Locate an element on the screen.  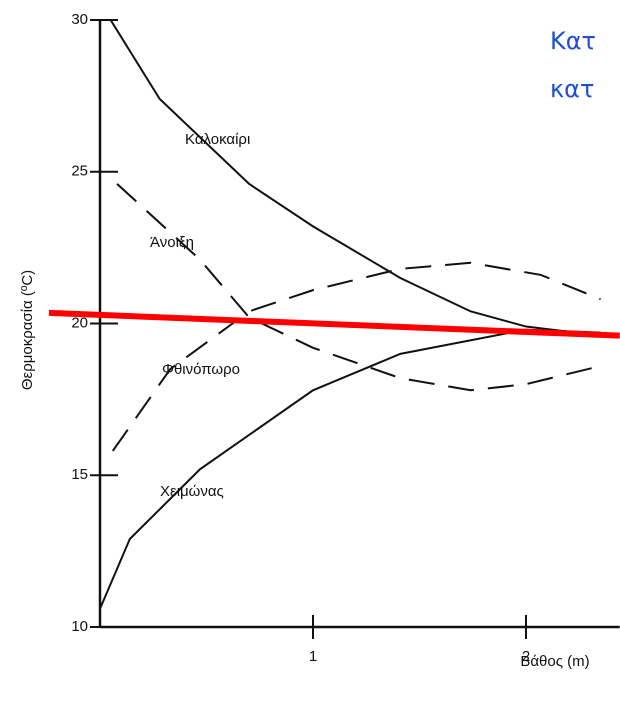
series-label: Άνοιξη is located at coordinates (172, 242).